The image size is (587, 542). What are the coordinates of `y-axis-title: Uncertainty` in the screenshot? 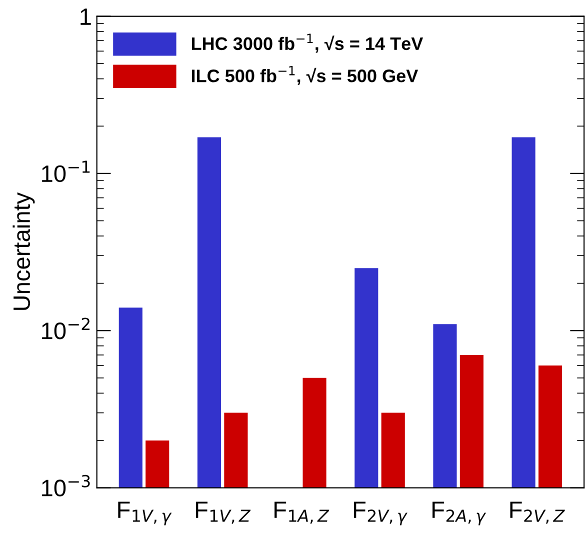 It's located at (23, 251).